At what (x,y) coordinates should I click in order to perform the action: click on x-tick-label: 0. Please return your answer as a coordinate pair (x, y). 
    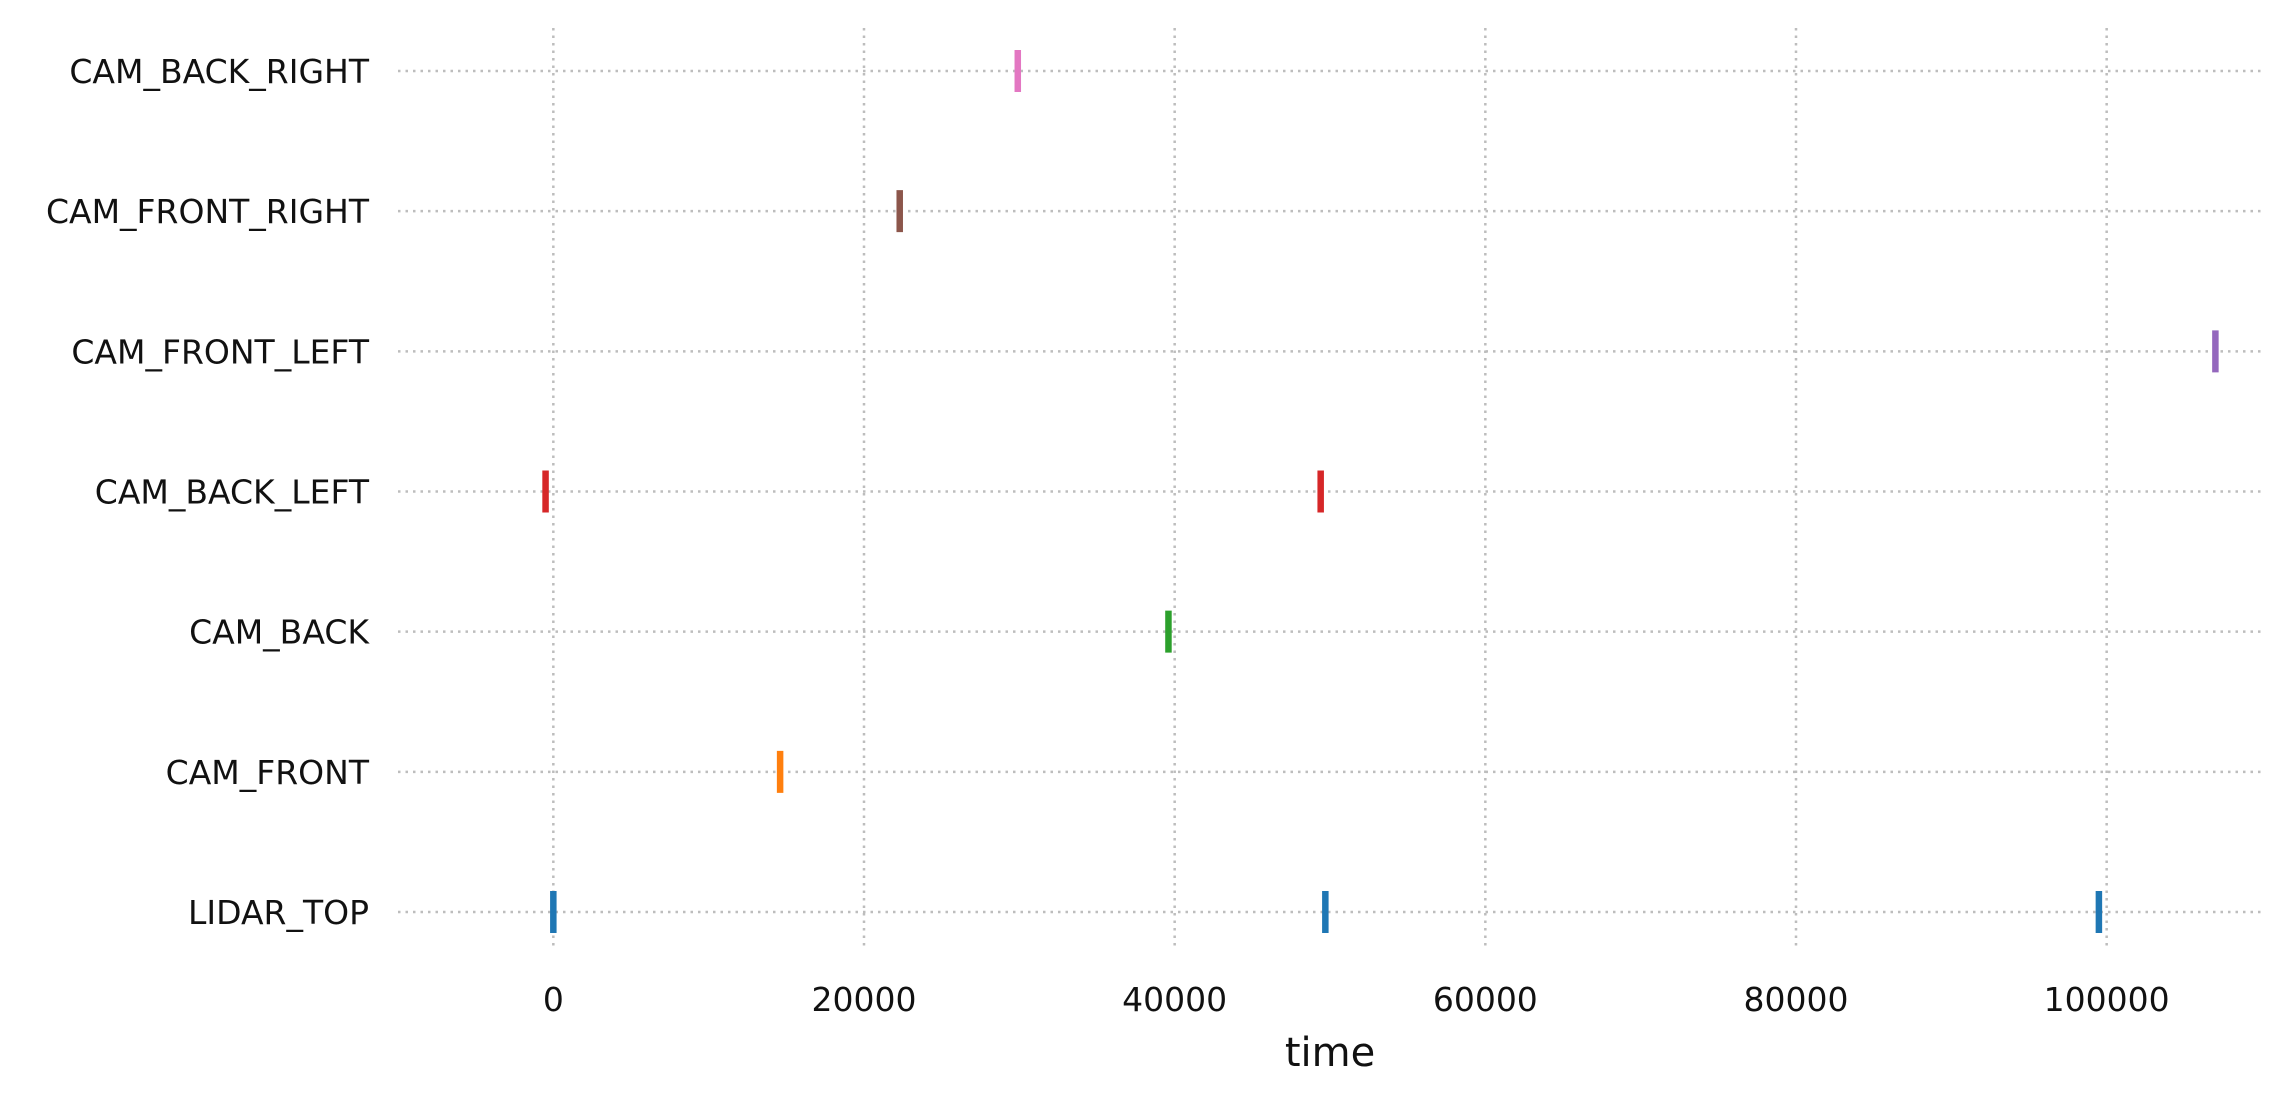
    Looking at the image, I should click on (553, 999).